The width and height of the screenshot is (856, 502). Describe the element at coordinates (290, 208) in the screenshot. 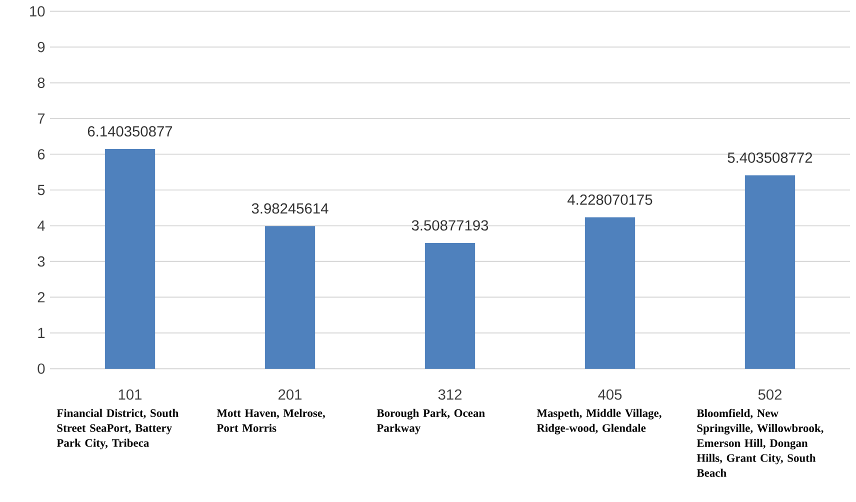

I see `data-label: 3.98245614` at that location.